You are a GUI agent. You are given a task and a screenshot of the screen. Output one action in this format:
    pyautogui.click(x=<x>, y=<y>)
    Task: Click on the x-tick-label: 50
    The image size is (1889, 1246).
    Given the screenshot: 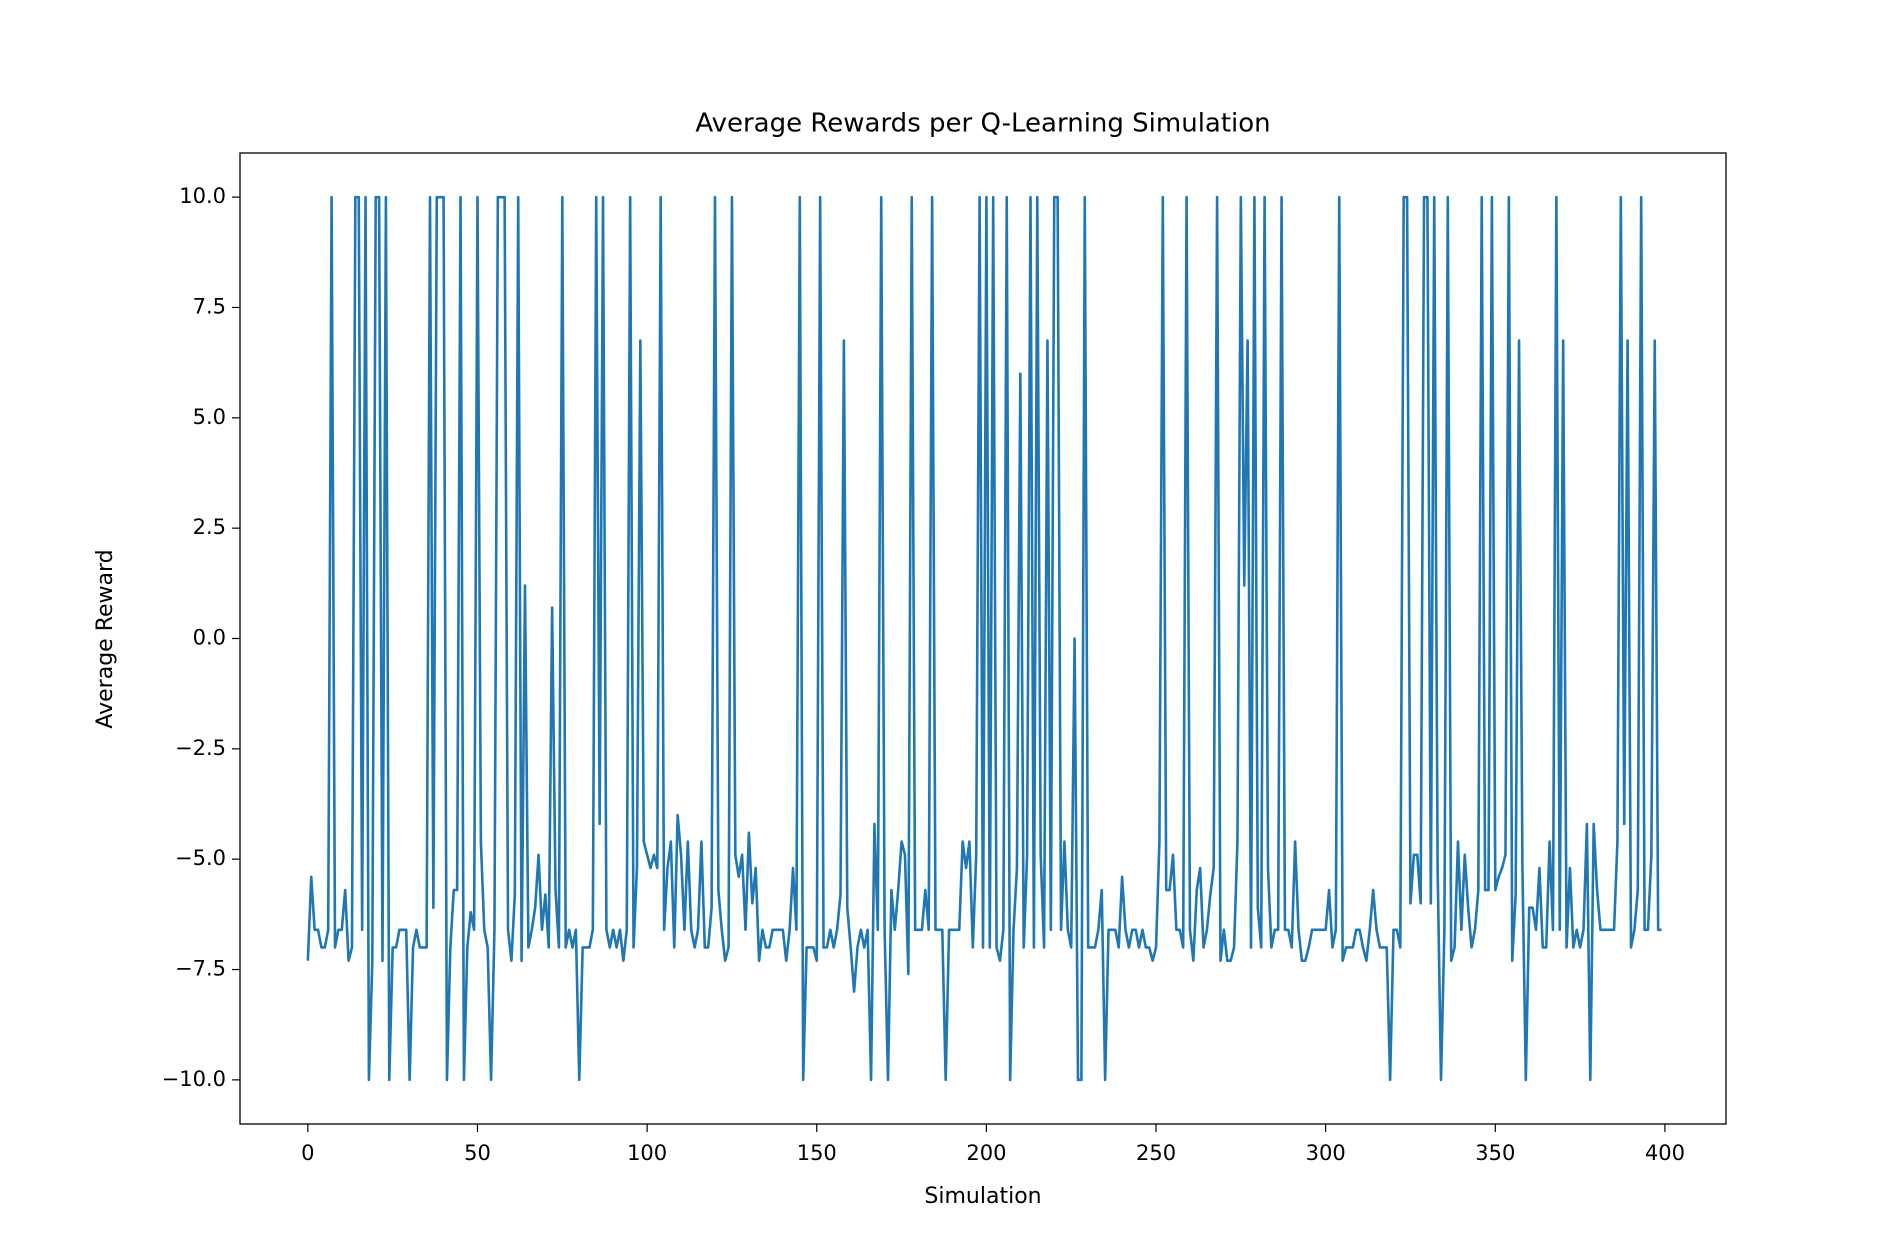 What is the action you would take?
    pyautogui.click(x=477, y=1153)
    